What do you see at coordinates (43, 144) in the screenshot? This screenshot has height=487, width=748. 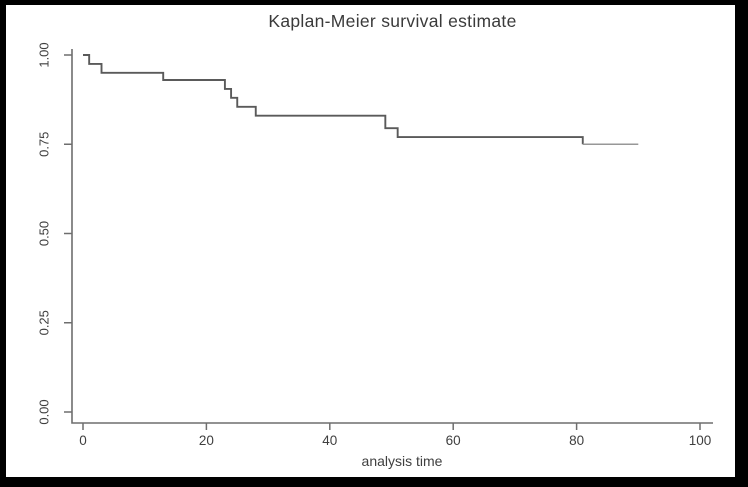 I see `y-tick-label: 0.75` at bounding box center [43, 144].